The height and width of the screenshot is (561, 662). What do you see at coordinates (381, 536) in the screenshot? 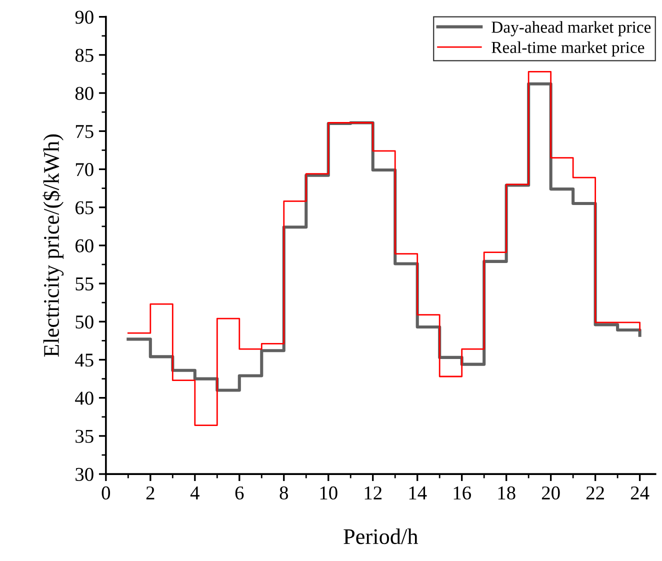
I see `x-axis-title: Period/h` at bounding box center [381, 536].